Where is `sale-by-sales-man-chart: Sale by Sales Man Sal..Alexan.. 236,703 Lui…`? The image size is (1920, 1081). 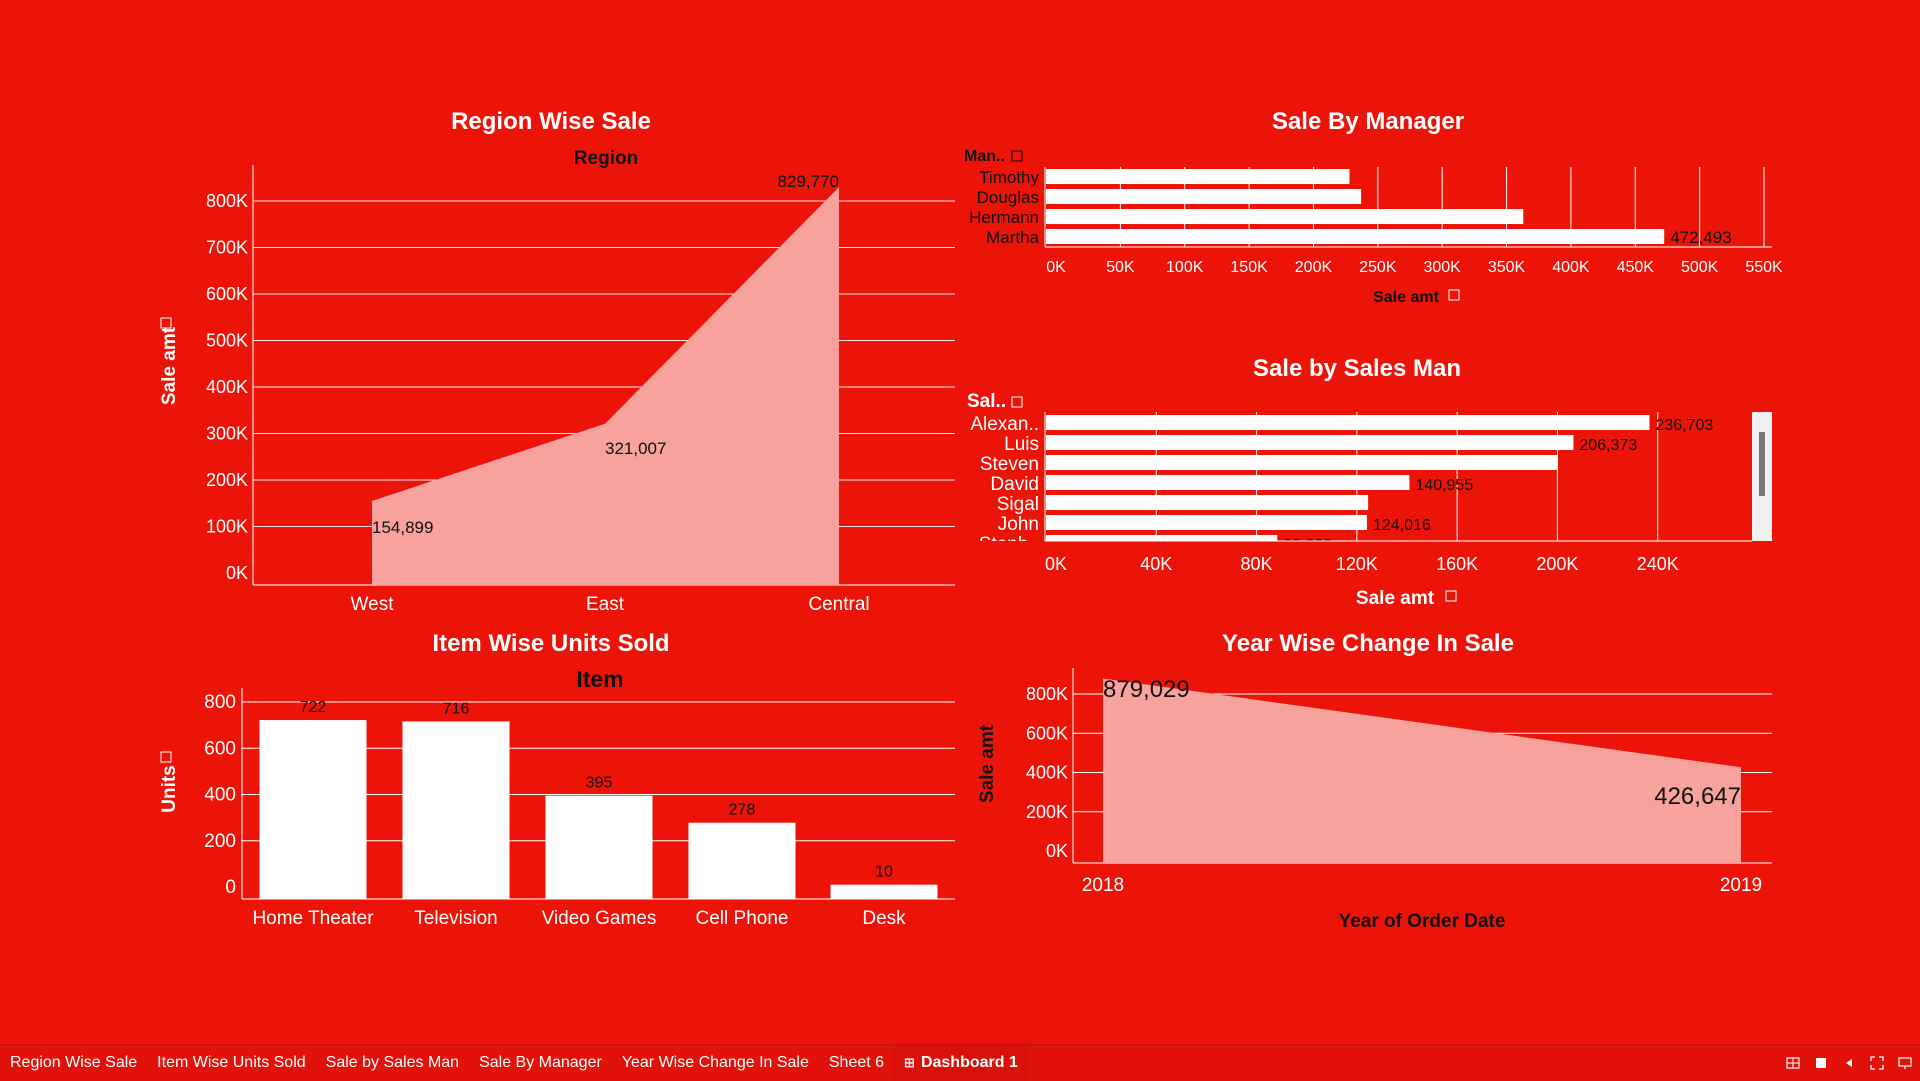 sale-by-sales-man-chart: Sale by Sales Man Sal..Alexan.. 236,703 Lui… is located at coordinates (1369, 482).